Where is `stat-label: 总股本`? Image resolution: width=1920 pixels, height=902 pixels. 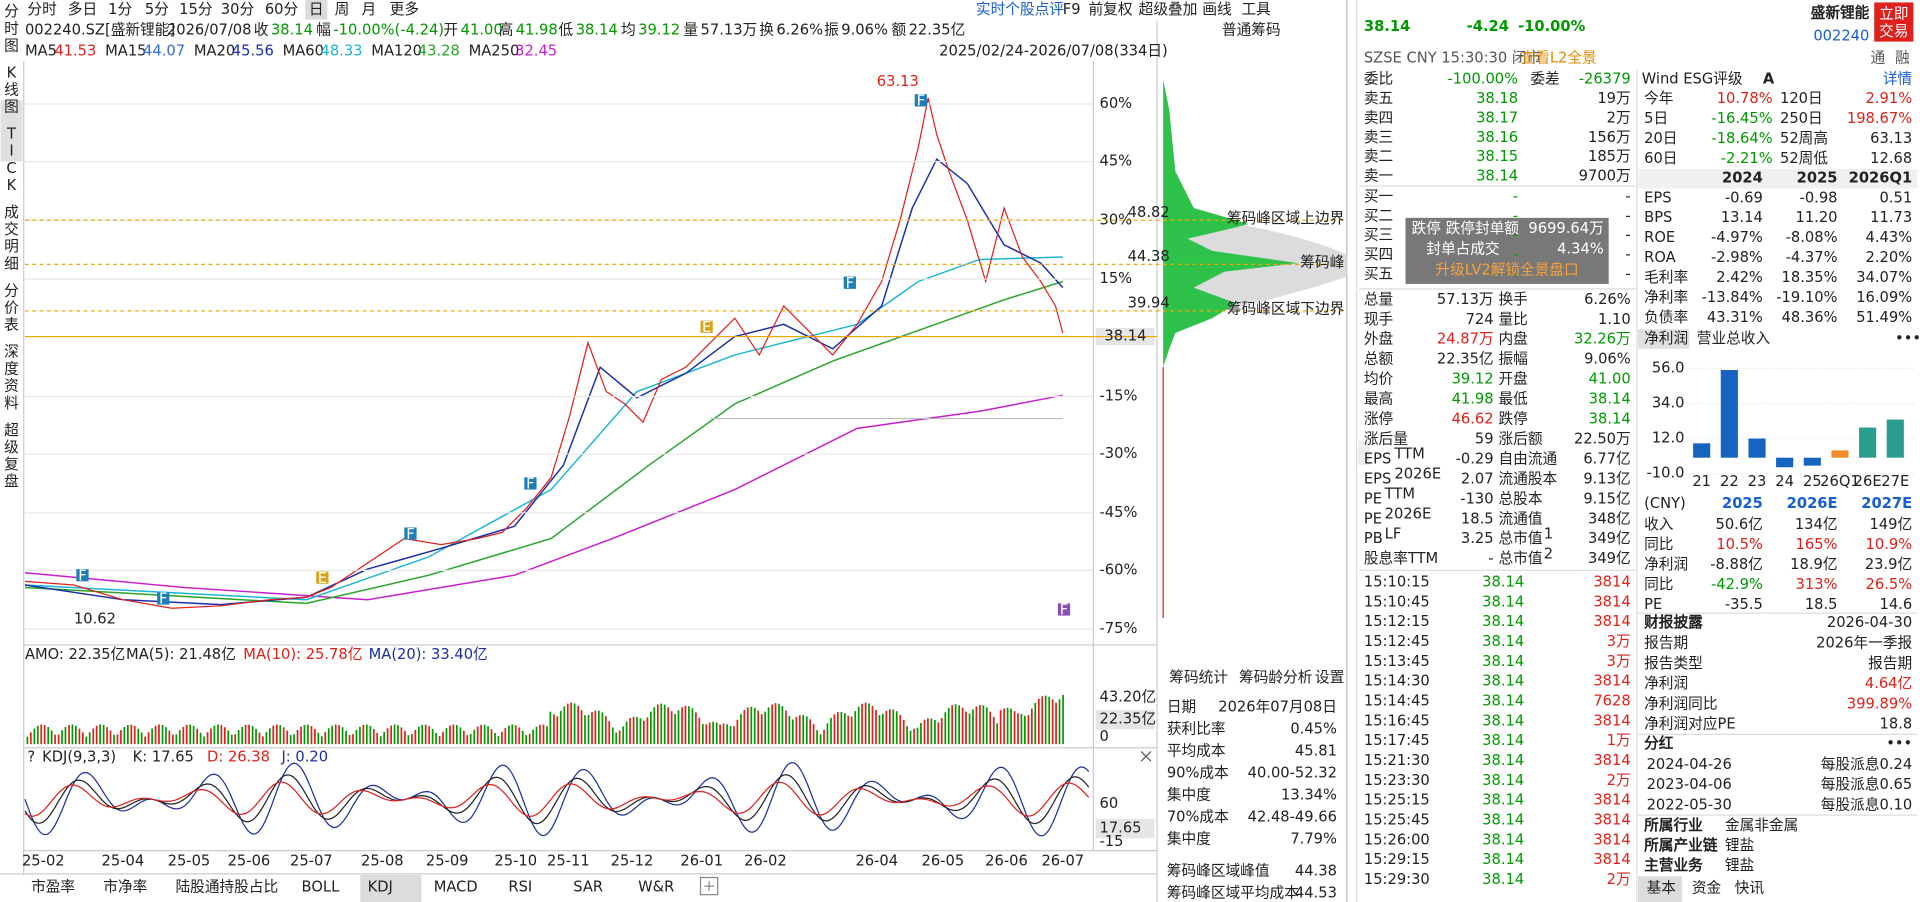
stat-label: 总股本 is located at coordinates (1521, 498).